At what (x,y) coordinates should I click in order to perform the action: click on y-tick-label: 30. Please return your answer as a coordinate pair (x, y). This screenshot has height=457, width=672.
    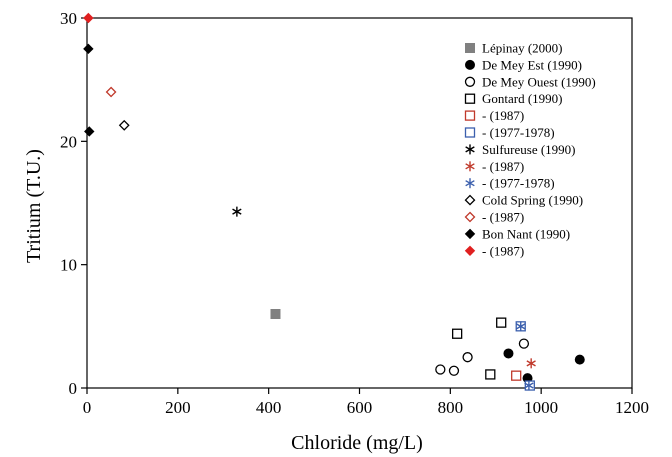
    Looking at the image, I should click on (68, 18).